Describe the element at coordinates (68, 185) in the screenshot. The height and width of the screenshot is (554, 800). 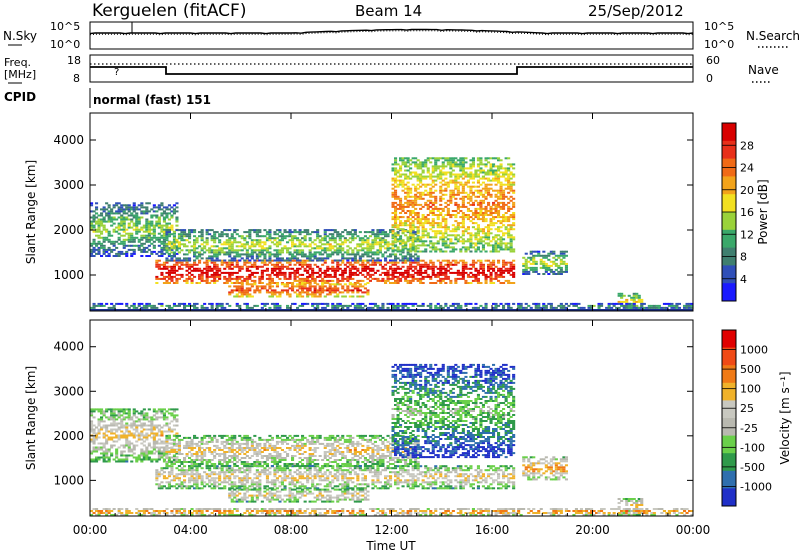
I see `y-tick-label: 3000` at that location.